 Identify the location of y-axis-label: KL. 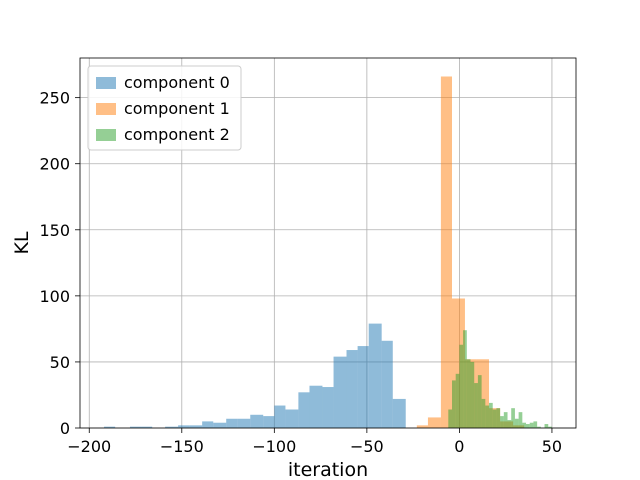
(22, 242).